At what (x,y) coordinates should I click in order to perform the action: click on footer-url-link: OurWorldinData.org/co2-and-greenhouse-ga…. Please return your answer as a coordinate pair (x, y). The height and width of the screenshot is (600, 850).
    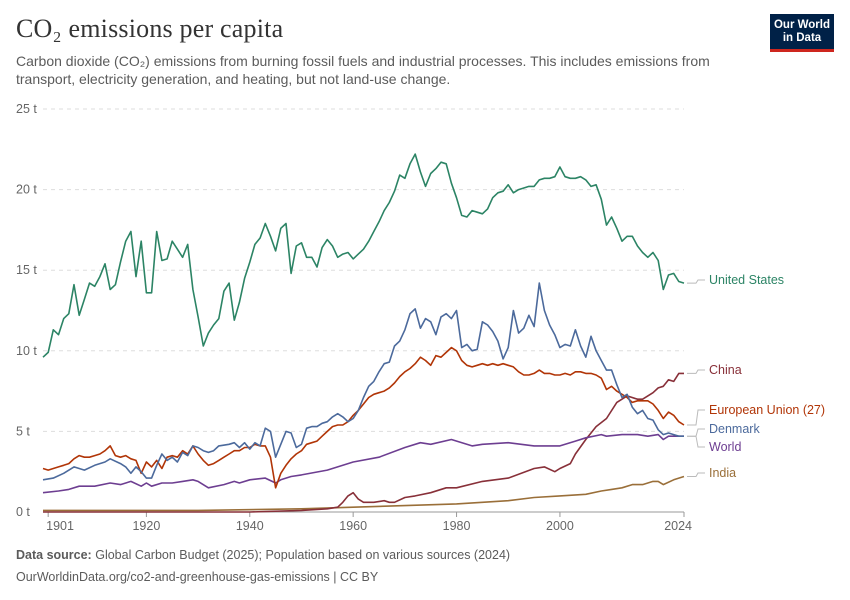
    Looking at the image, I should click on (173, 577).